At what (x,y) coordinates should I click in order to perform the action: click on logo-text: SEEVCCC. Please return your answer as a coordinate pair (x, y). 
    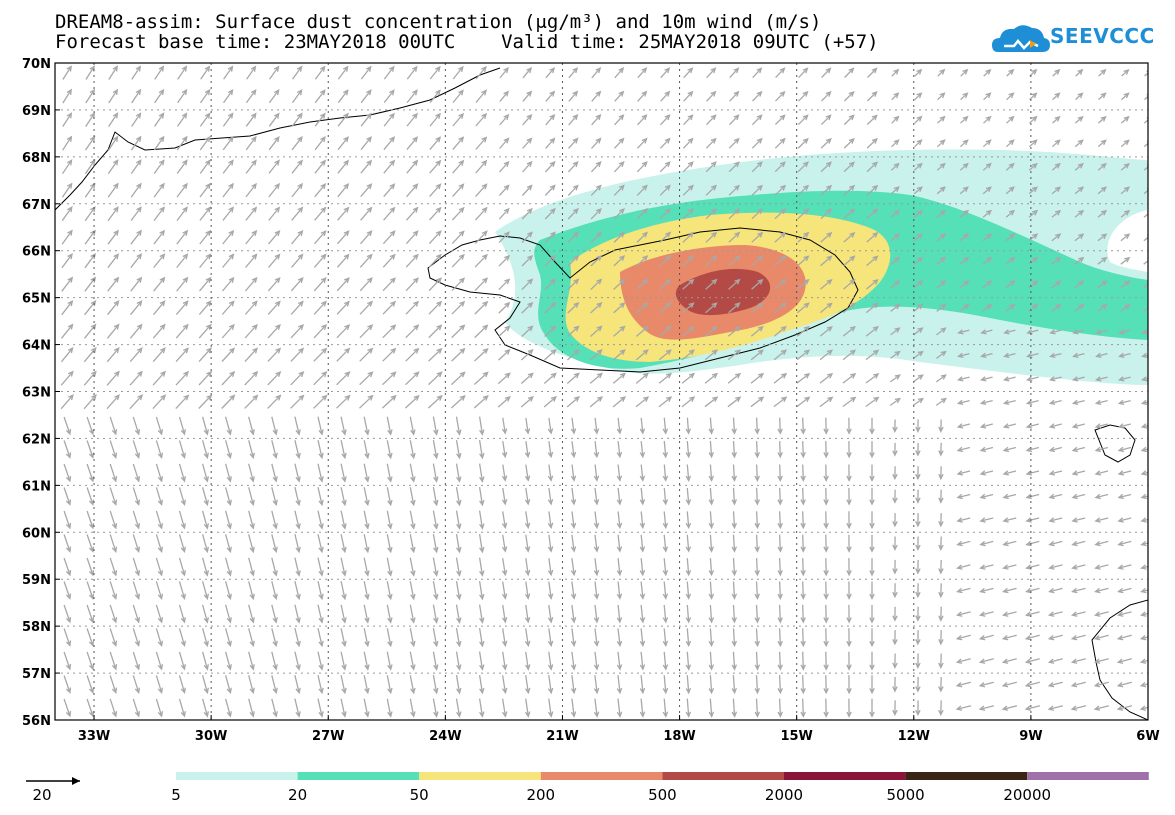
    Looking at the image, I should click on (1102, 36).